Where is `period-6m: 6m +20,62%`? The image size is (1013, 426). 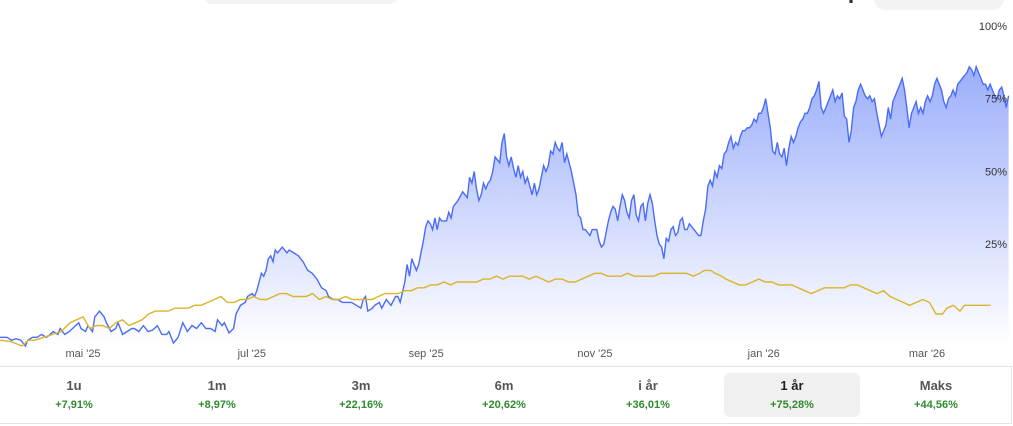
period-6m: 6m +20,62% is located at coordinates (504, 395).